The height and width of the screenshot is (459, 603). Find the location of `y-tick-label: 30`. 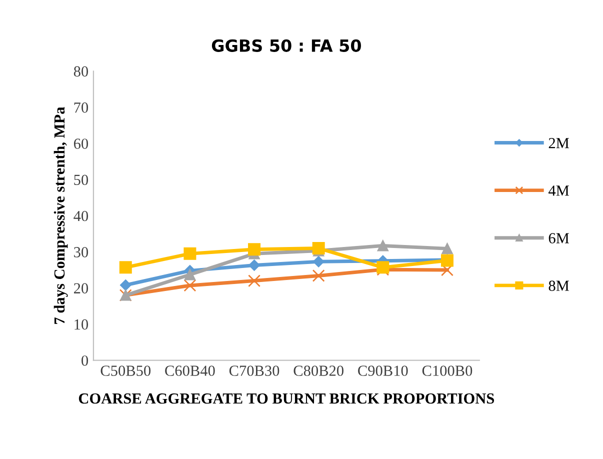

y-tick-label: 30 is located at coordinates (81, 252).